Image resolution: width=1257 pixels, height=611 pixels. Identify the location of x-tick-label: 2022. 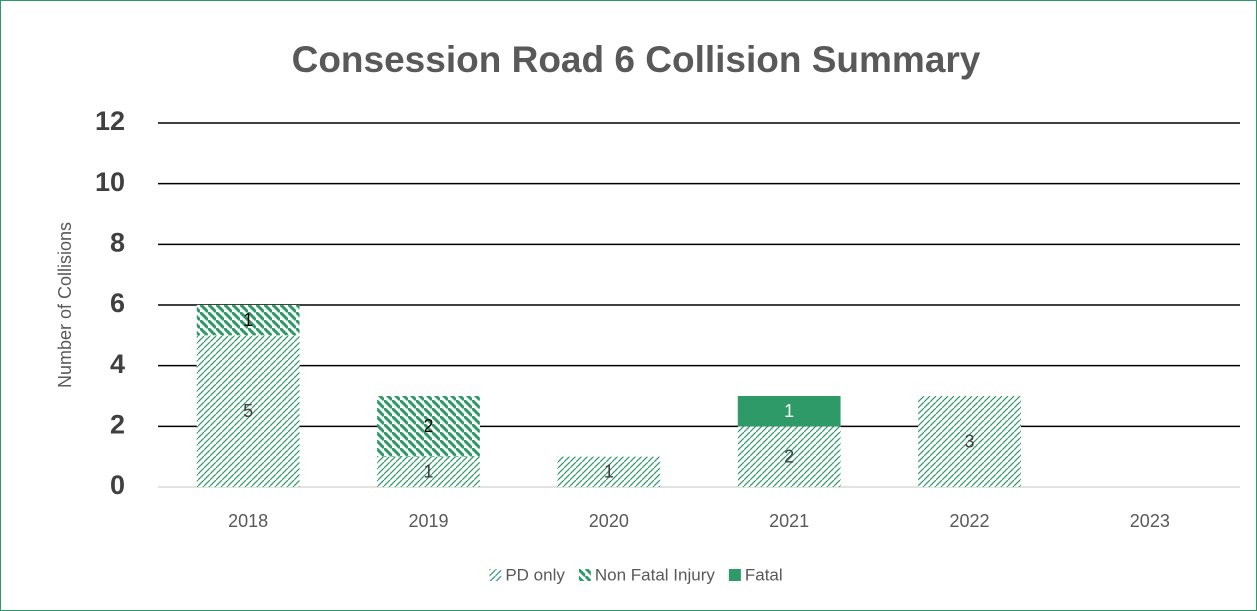
(969, 521).